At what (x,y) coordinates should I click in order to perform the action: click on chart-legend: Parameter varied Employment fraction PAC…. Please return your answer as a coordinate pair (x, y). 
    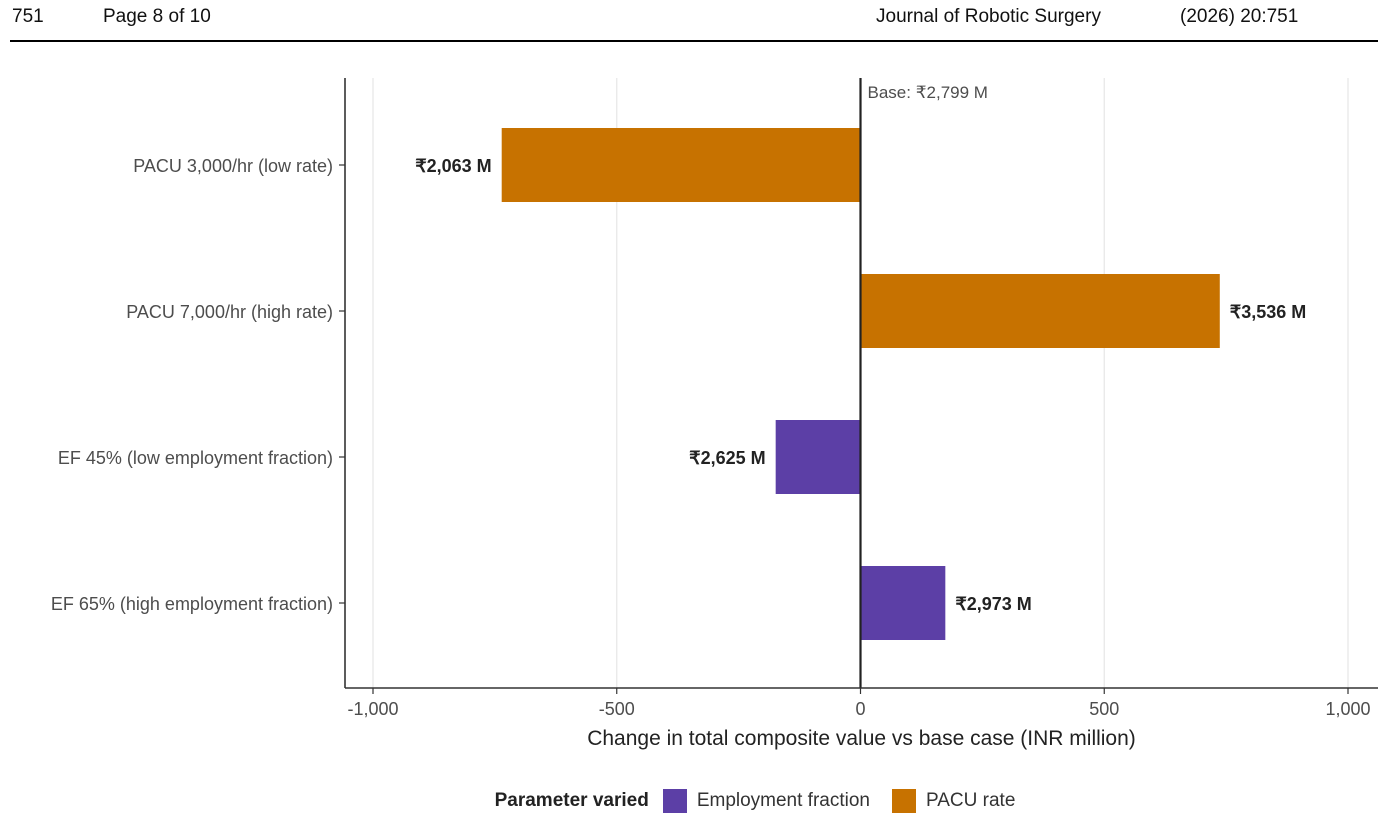
    Looking at the image, I should click on (693, 801).